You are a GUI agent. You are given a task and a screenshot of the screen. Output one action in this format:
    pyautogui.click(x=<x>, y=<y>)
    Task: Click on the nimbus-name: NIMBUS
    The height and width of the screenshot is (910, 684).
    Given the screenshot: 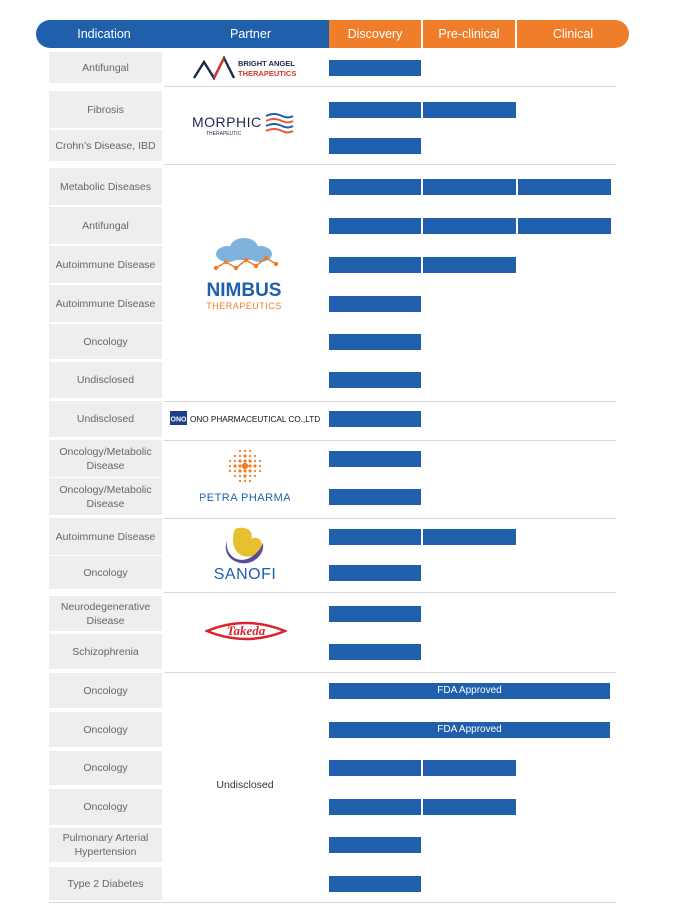 What is the action you would take?
    pyautogui.click(x=244, y=290)
    